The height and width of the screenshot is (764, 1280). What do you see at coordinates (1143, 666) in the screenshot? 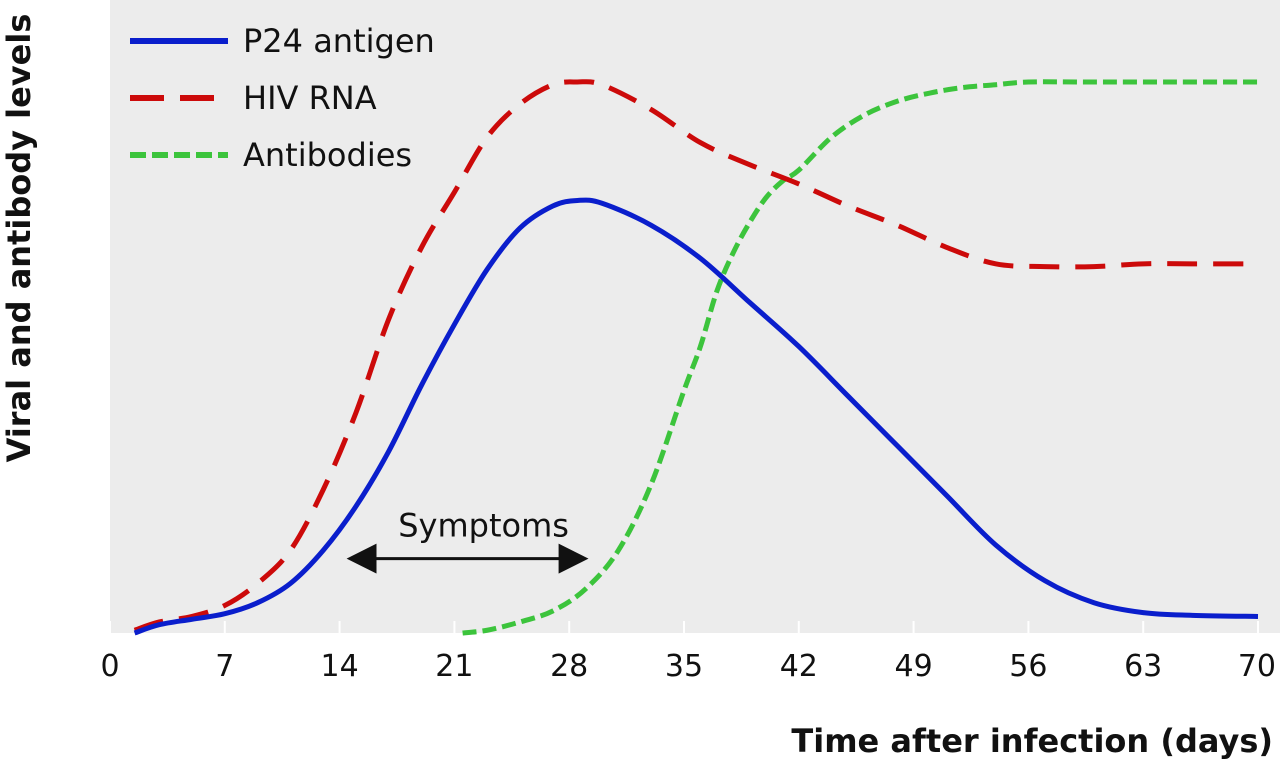
I see `x-tick-label-63: 63` at bounding box center [1143, 666].